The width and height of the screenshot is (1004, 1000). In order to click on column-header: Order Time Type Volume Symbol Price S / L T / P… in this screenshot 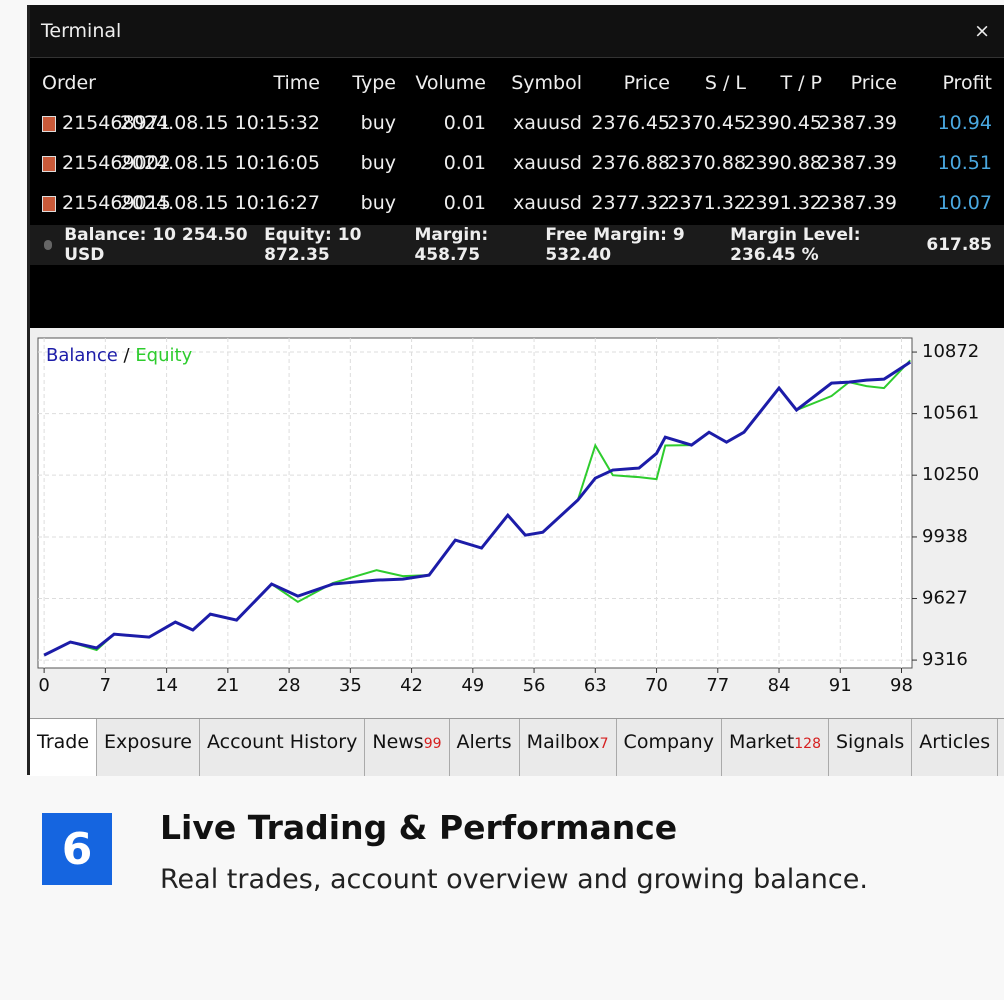, I will do `click(517, 82)`.